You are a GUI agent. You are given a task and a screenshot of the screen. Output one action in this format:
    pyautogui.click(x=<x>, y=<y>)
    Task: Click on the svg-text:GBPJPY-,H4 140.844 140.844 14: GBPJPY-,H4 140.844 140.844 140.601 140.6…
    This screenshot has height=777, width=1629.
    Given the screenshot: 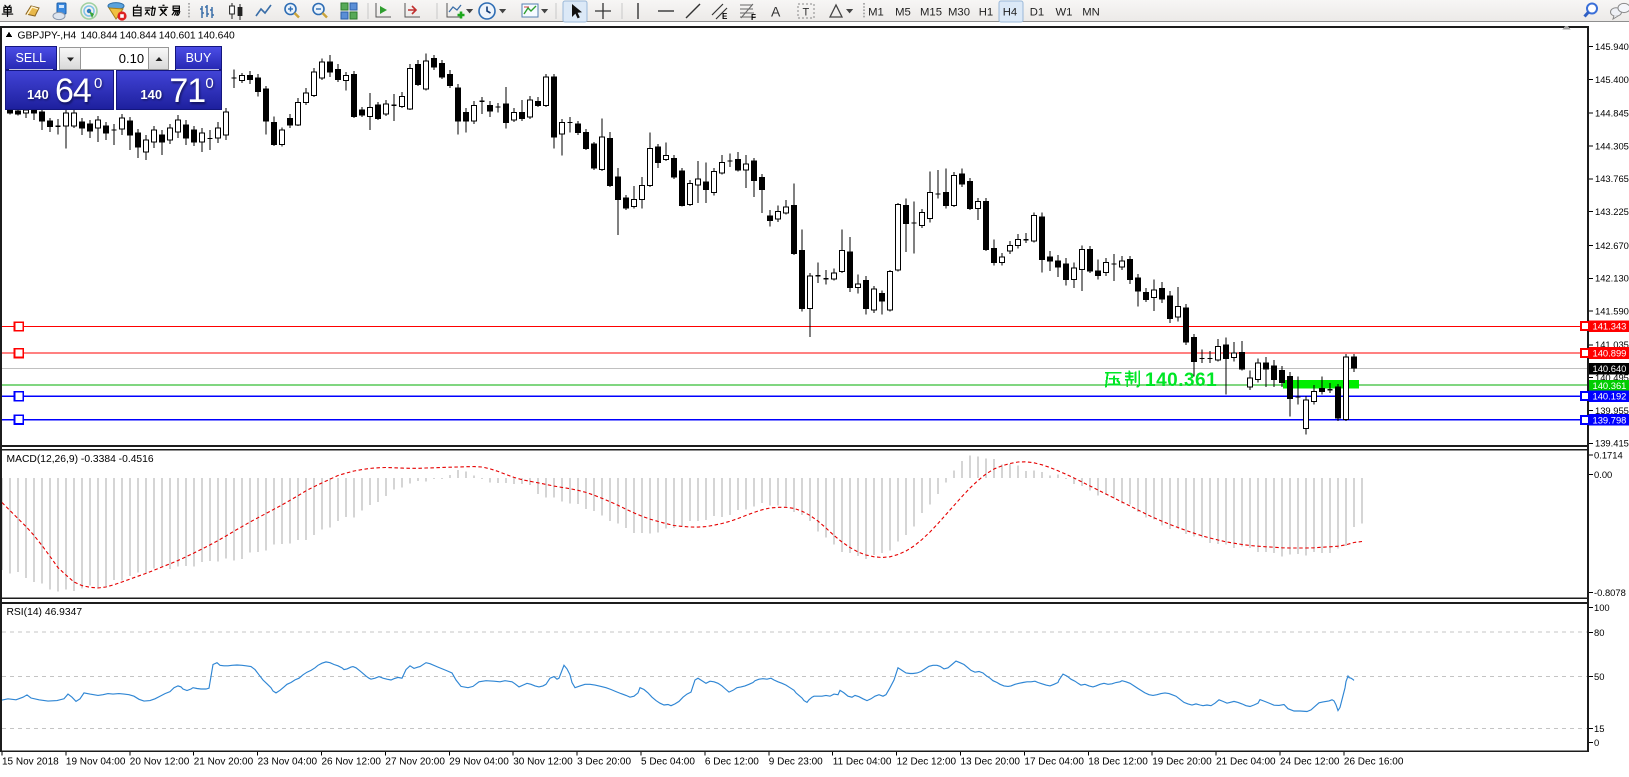 What is the action you would take?
    pyautogui.click(x=126, y=36)
    